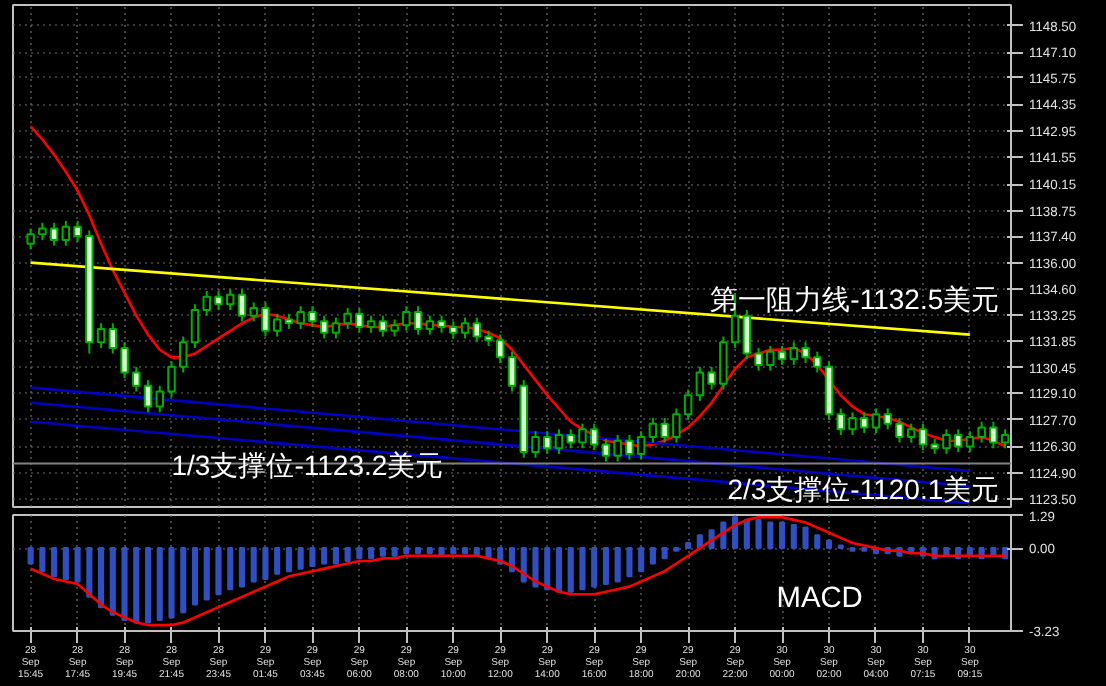 The height and width of the screenshot is (686, 1106). What do you see at coordinates (819, 599) in the screenshot?
I see `text: MACD` at bounding box center [819, 599].